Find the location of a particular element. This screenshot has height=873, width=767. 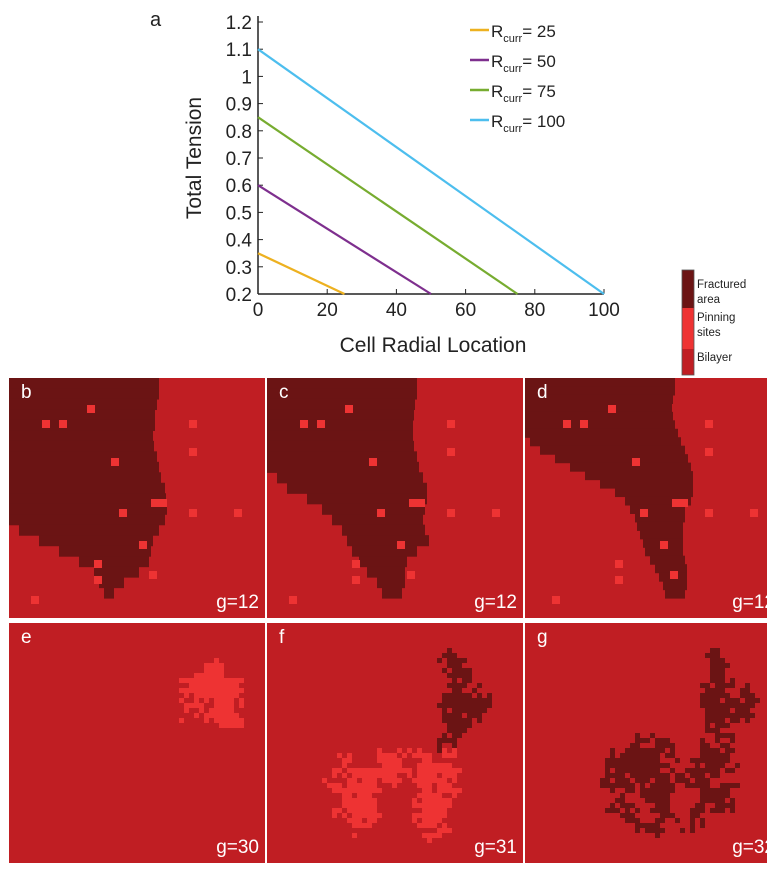

panel-label-c: c is located at coordinates (284, 392).